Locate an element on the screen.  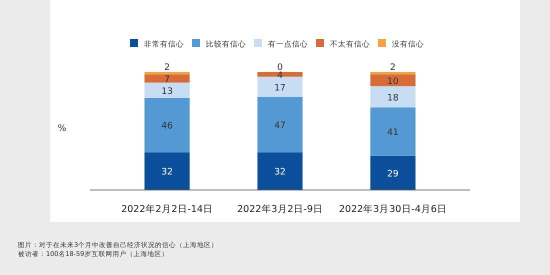
data-label: 46 is located at coordinates (167, 127).